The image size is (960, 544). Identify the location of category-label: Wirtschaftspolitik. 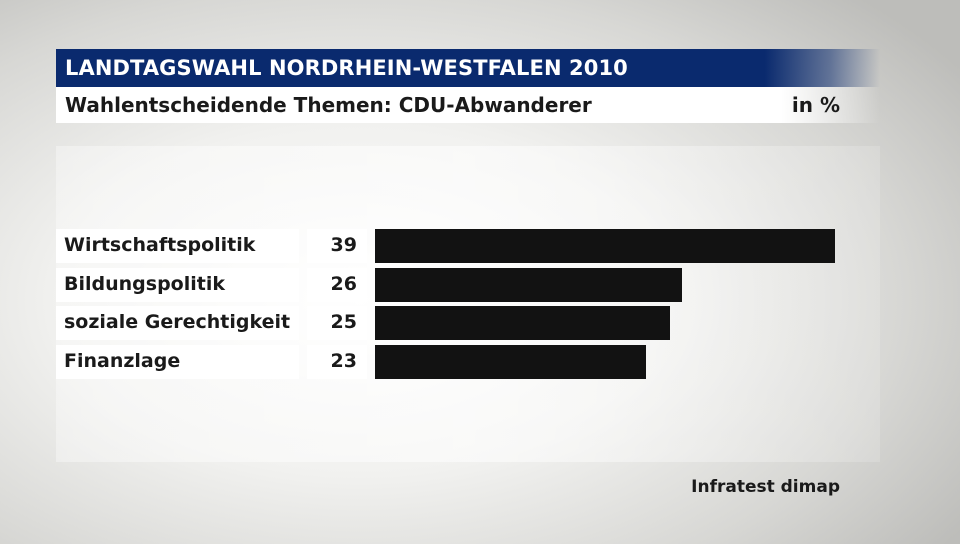
(160, 245).